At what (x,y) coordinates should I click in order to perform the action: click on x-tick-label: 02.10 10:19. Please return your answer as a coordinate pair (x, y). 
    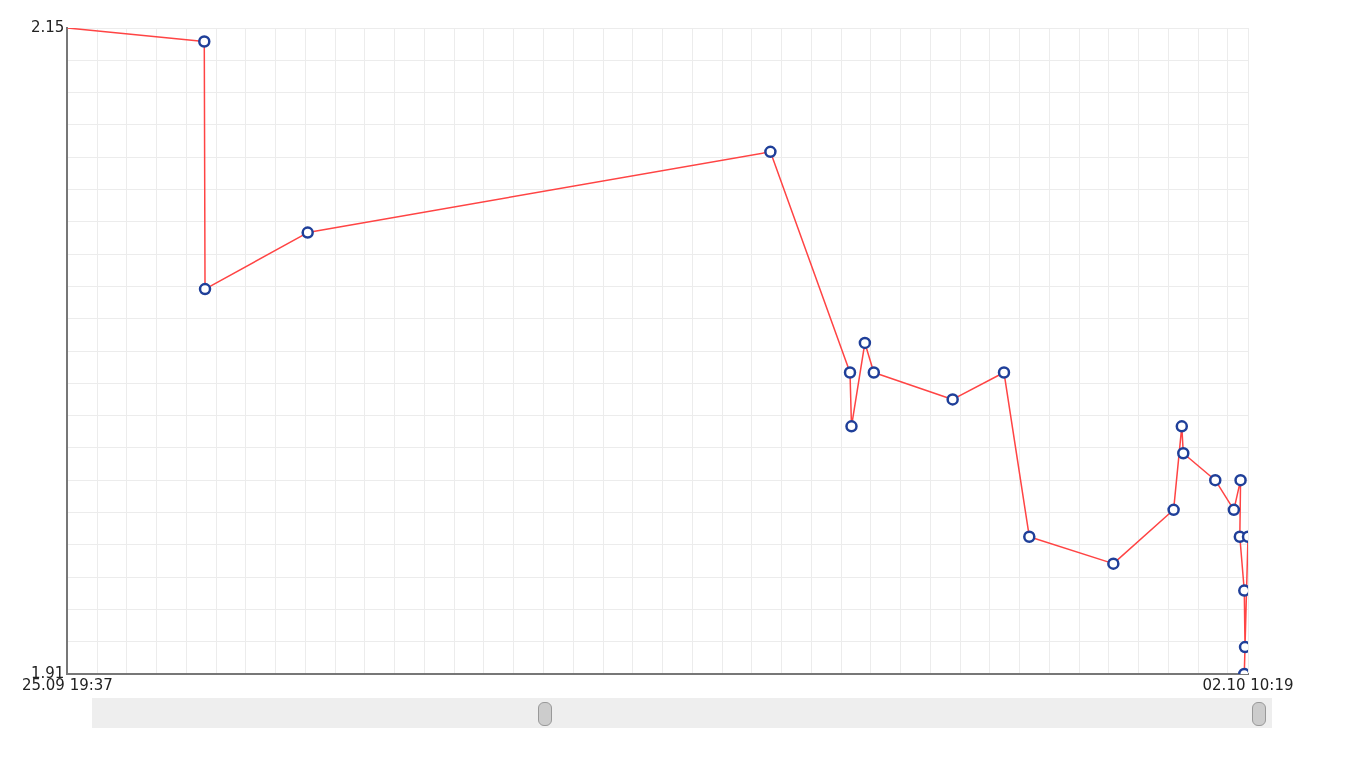
    Looking at the image, I should click on (1248, 684).